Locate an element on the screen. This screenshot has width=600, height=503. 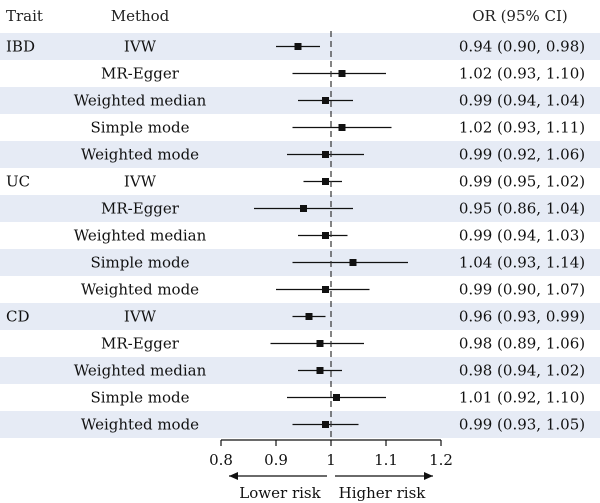
forest-row: IBD IVW 0.94 (0.90, 0.98) is located at coordinates (295, 47).